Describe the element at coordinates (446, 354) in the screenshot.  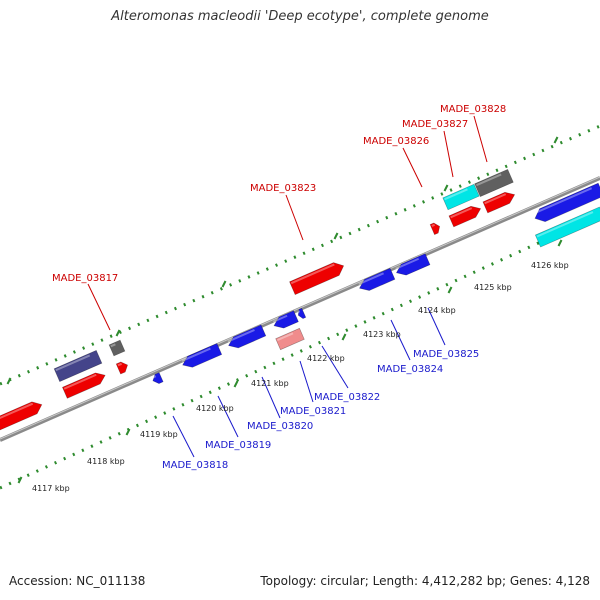
I see `gene-label: MADE_03825` at that location.